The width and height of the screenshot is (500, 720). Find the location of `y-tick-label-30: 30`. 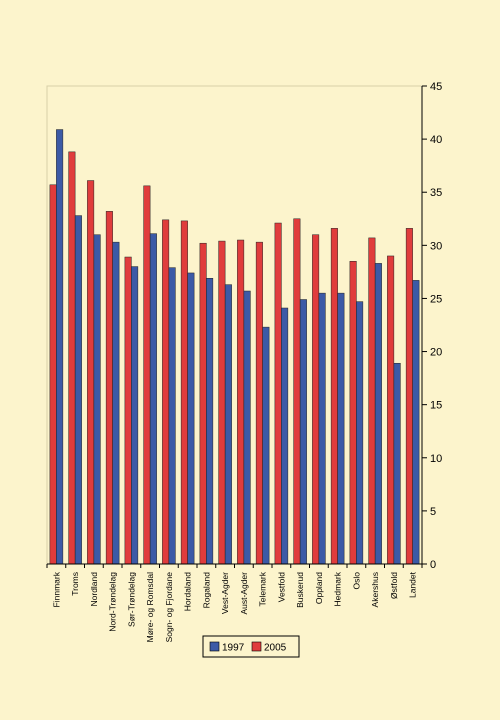

y-tick-label-30: 30 is located at coordinates (436, 246).